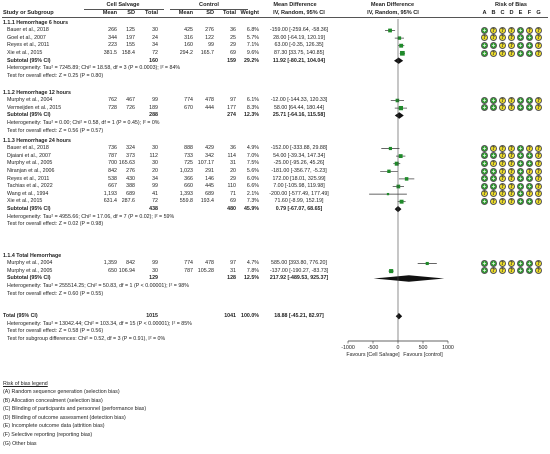 This screenshot has height=454, width=550. Describe the element at coordinates (31, 170) in the screenshot. I see `study-name: Niranjan et al., 2006` at that location.